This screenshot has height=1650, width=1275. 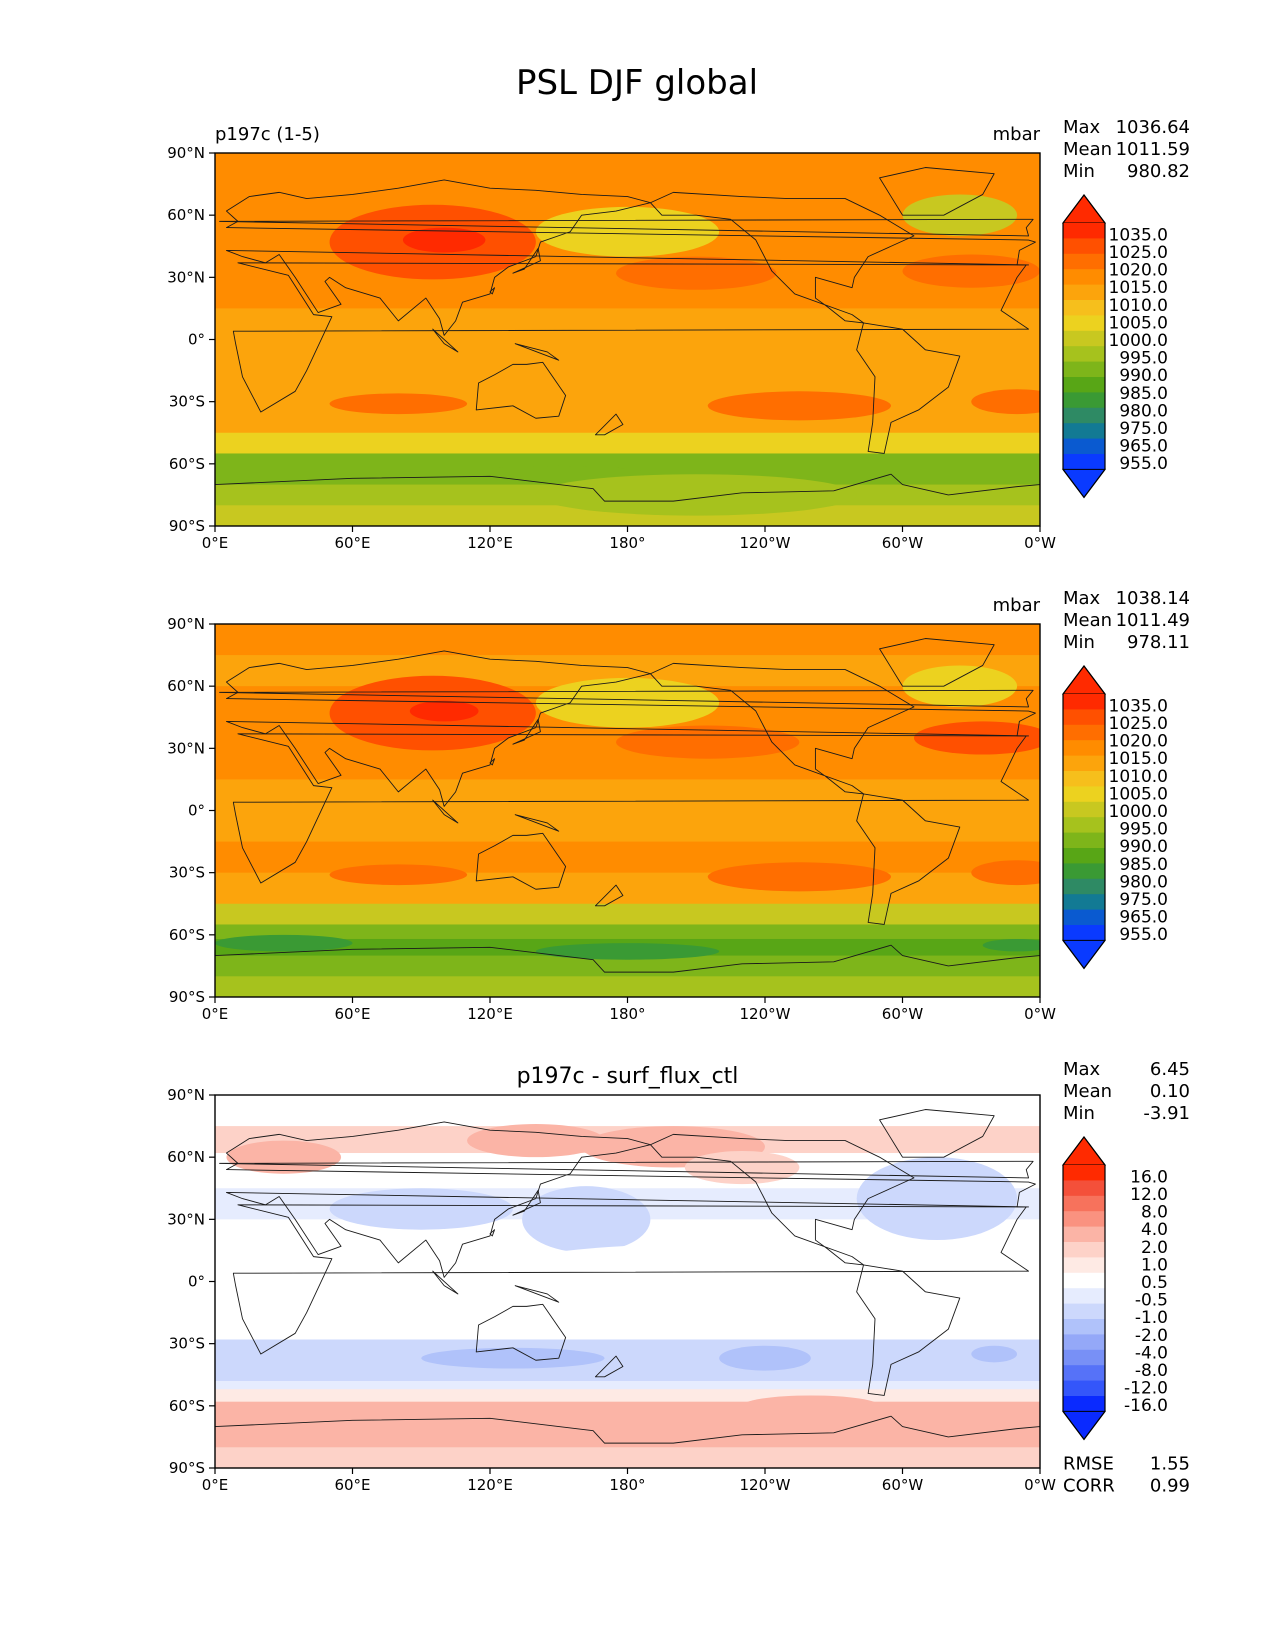 What do you see at coordinates (637, 83) in the screenshot?
I see `figure-title: PSL DJF global` at bounding box center [637, 83].